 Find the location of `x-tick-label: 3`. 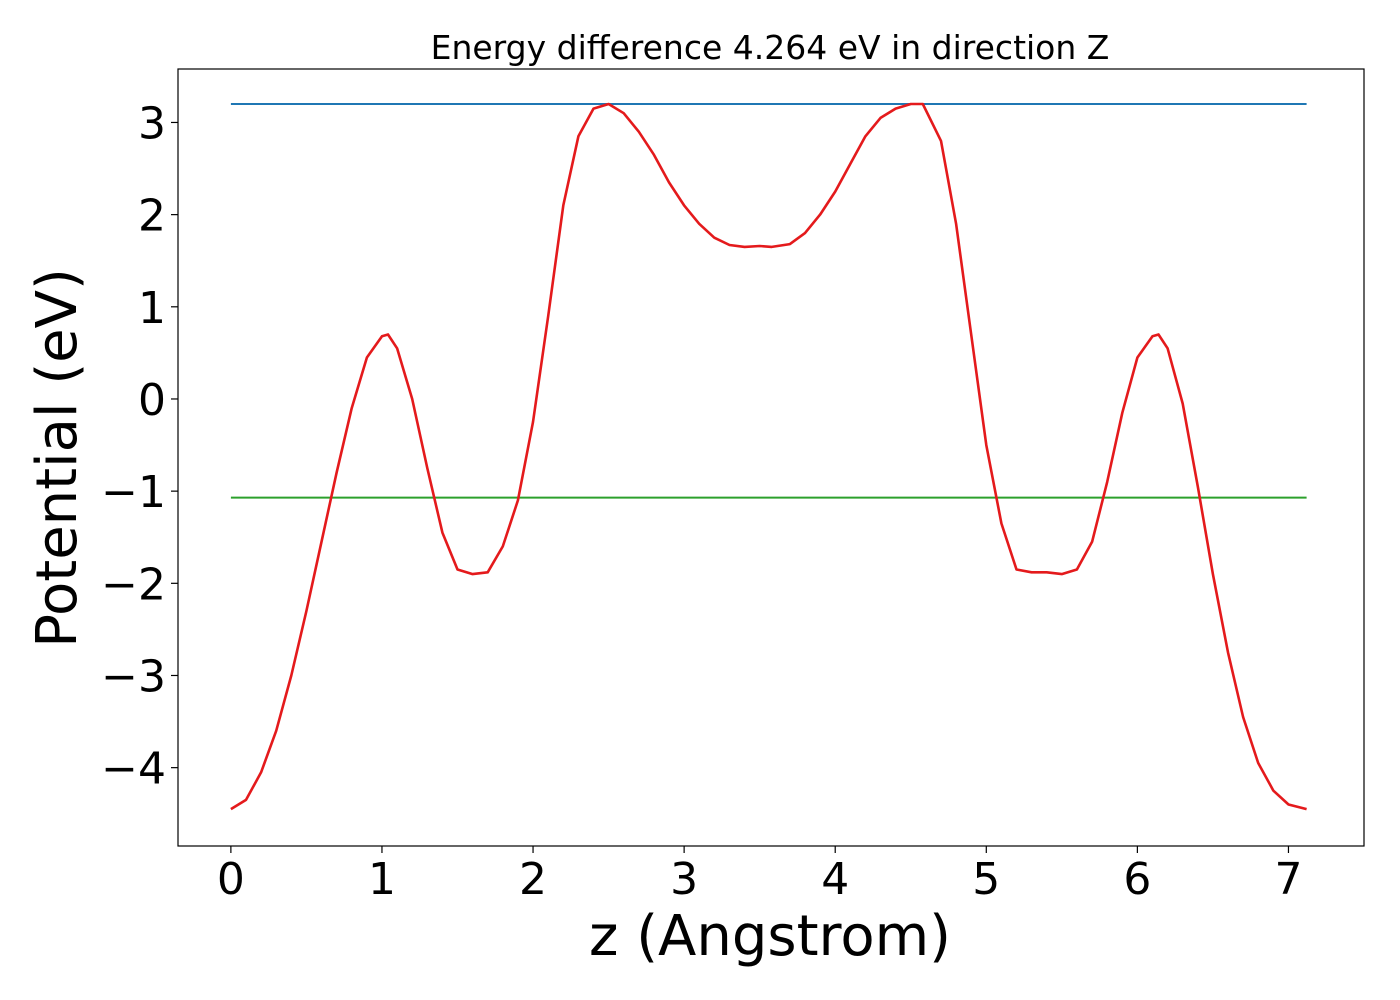

x-tick-label: 3 is located at coordinates (684, 879).